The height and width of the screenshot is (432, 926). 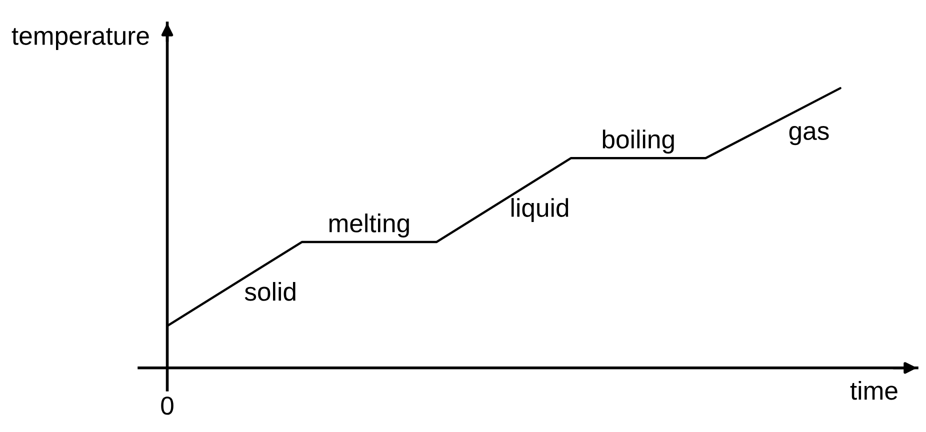 I want to click on annotation: boiling, so click(x=638, y=142).